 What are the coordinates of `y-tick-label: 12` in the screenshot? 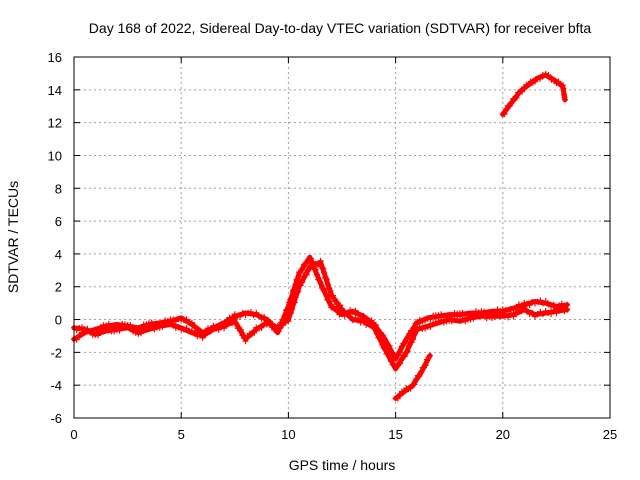 It's located at (55, 123).